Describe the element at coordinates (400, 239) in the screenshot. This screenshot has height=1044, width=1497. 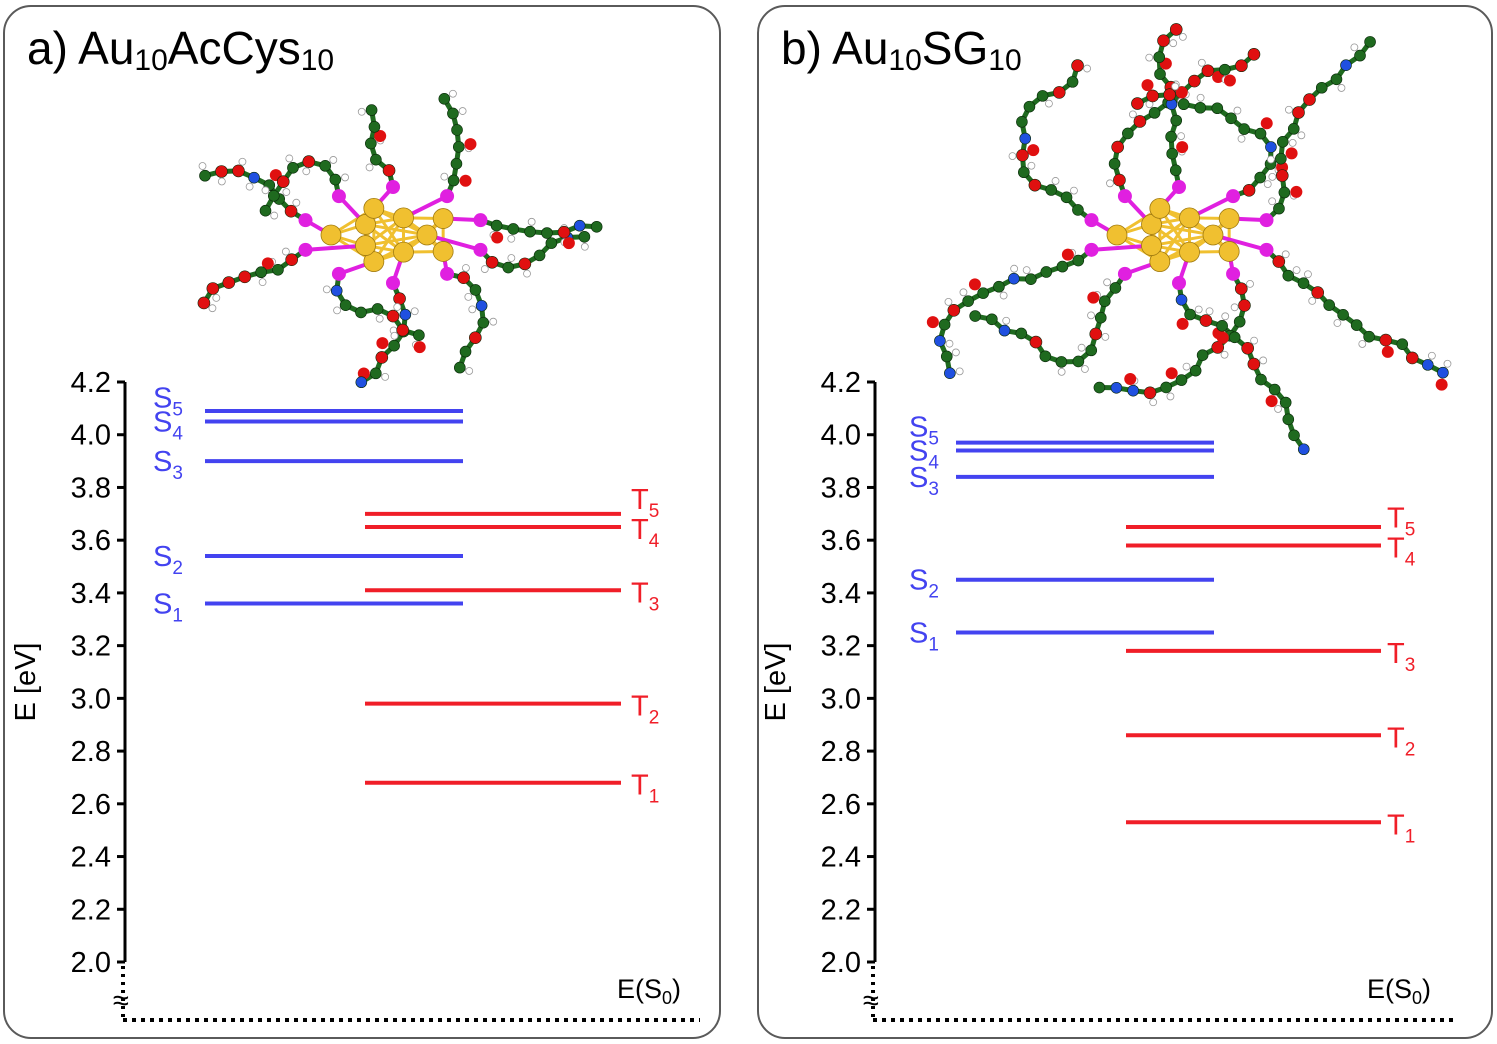
I see `molecule-structure-au10accys10` at that location.